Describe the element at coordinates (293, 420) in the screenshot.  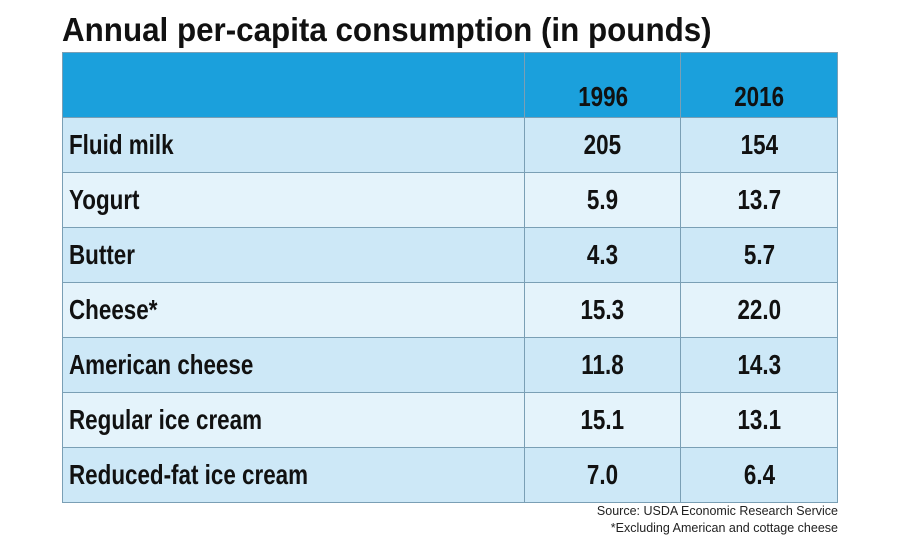
I see `row-label-cell: Regular ice cream` at that location.